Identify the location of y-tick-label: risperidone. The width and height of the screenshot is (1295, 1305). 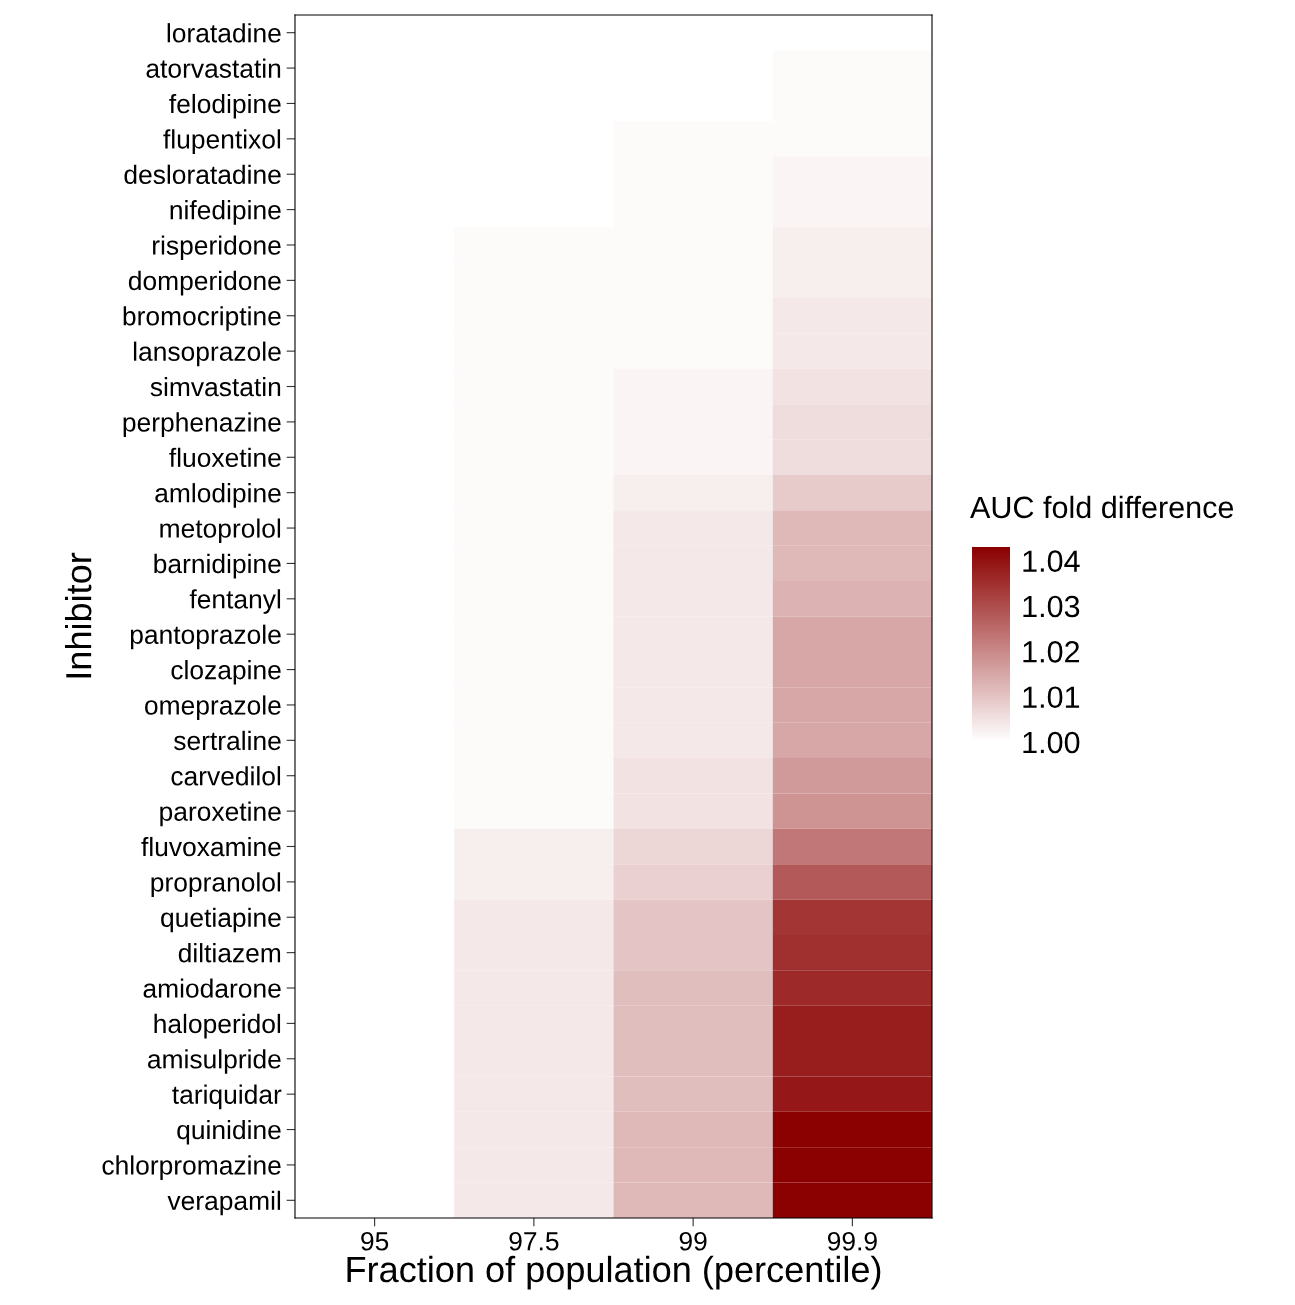
(217, 248).